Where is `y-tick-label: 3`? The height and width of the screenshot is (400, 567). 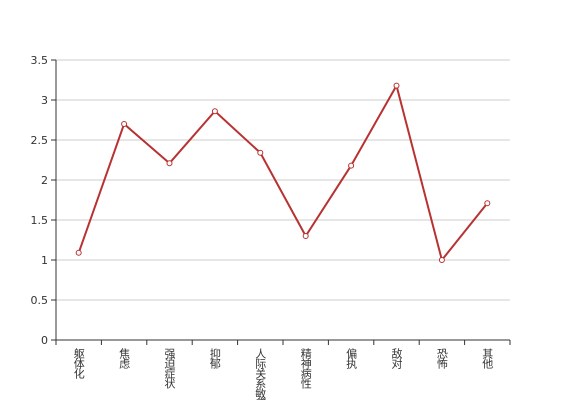 y-tick-label: 3 is located at coordinates (44, 100).